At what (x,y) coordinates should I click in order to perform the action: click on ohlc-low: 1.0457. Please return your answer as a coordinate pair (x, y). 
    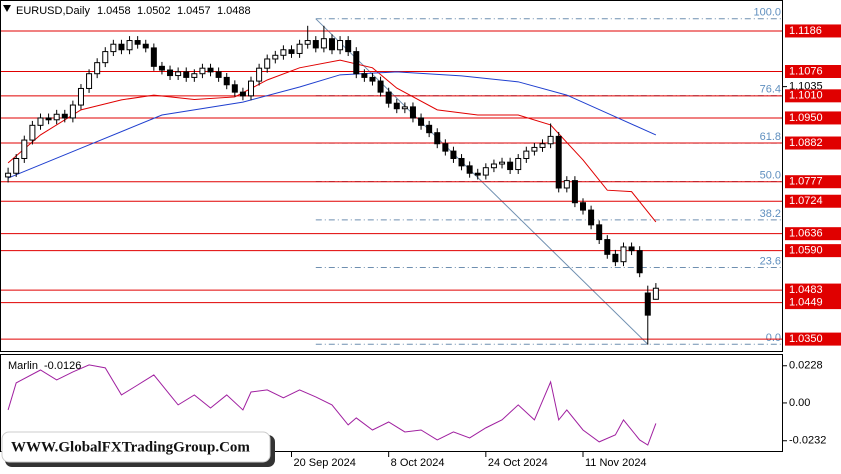
    Looking at the image, I should click on (194, 11).